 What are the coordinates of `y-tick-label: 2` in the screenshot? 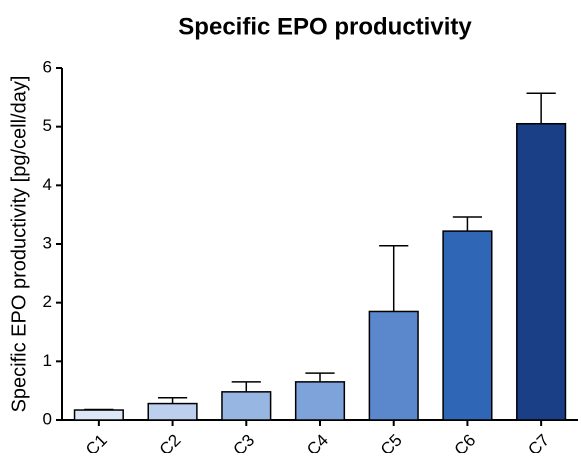 It's located at (47, 301).